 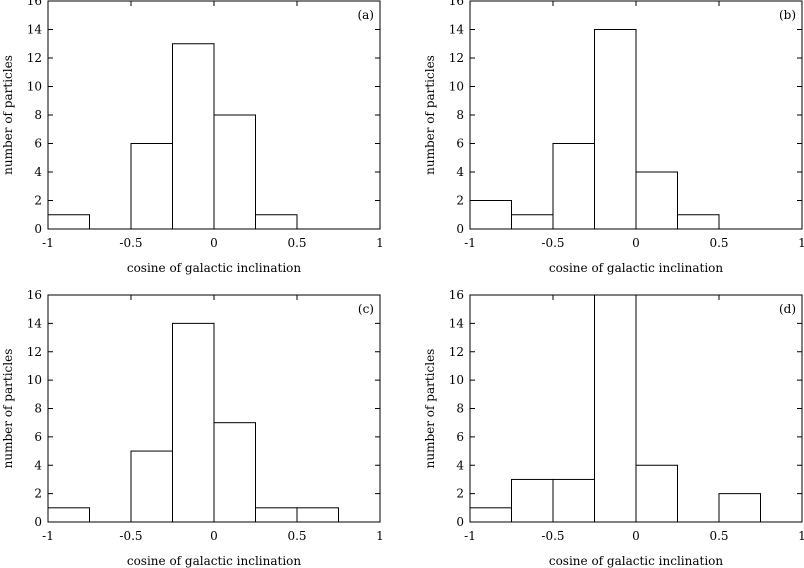 I want to click on panel-label: (d), so click(x=787, y=309).